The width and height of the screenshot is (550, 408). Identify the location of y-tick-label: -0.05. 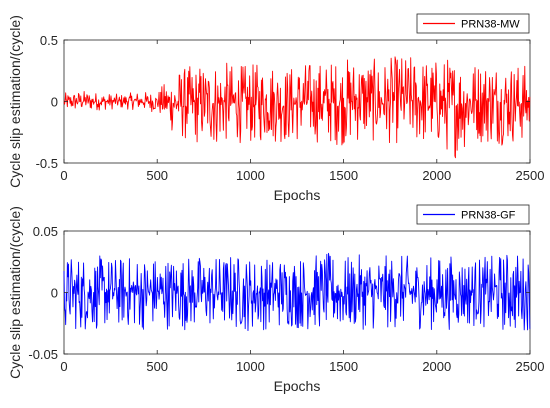
(43, 354).